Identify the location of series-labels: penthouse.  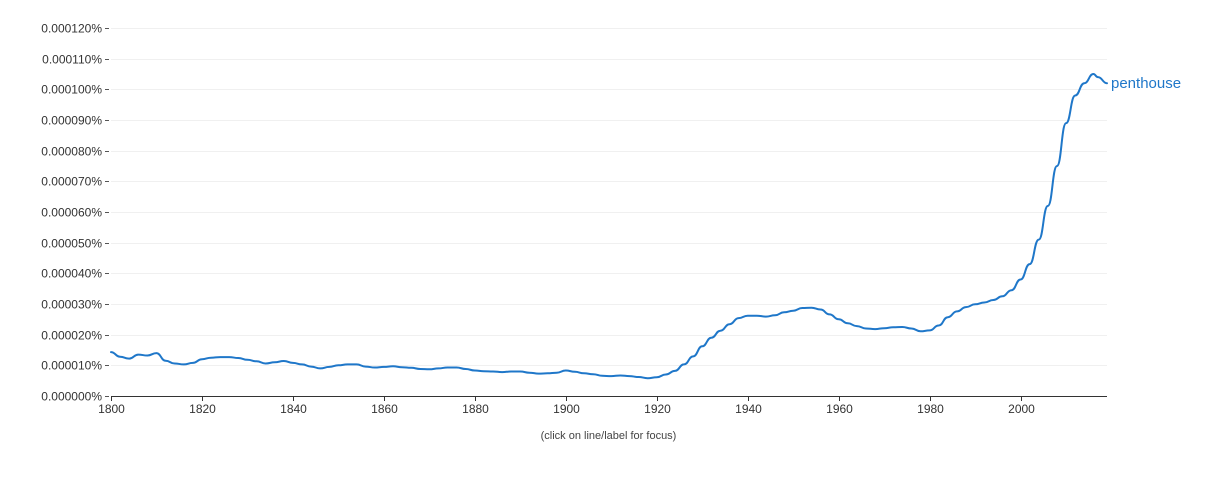
(1146, 83).